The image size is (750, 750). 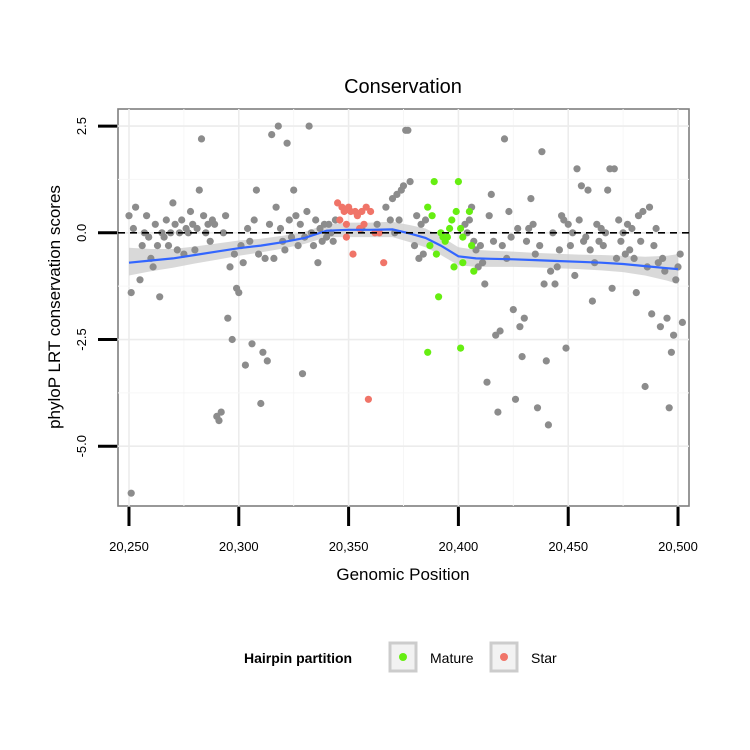 What do you see at coordinates (81, 446) in the screenshot?
I see `y-tick-label: -5.0` at bounding box center [81, 446].